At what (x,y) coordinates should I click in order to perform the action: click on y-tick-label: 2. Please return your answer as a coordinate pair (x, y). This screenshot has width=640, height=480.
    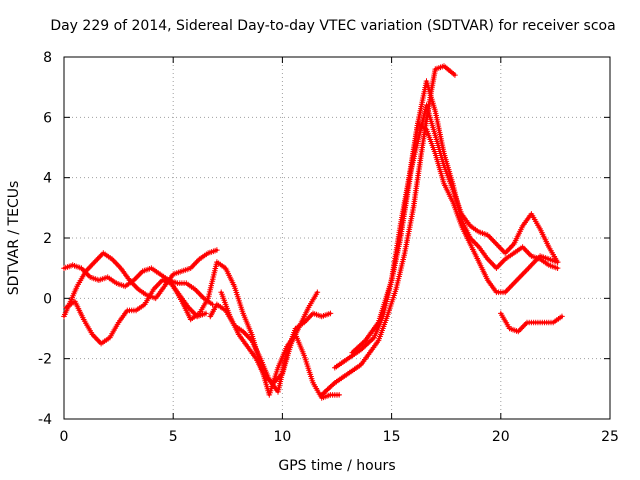
    Looking at the image, I should click on (47, 239).